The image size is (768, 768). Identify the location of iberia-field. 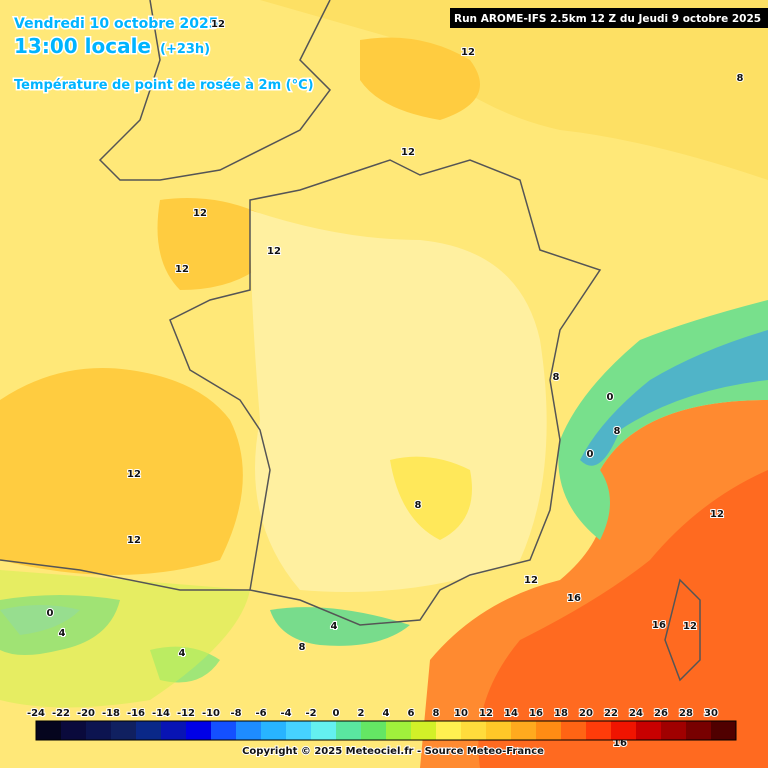
(125, 639).